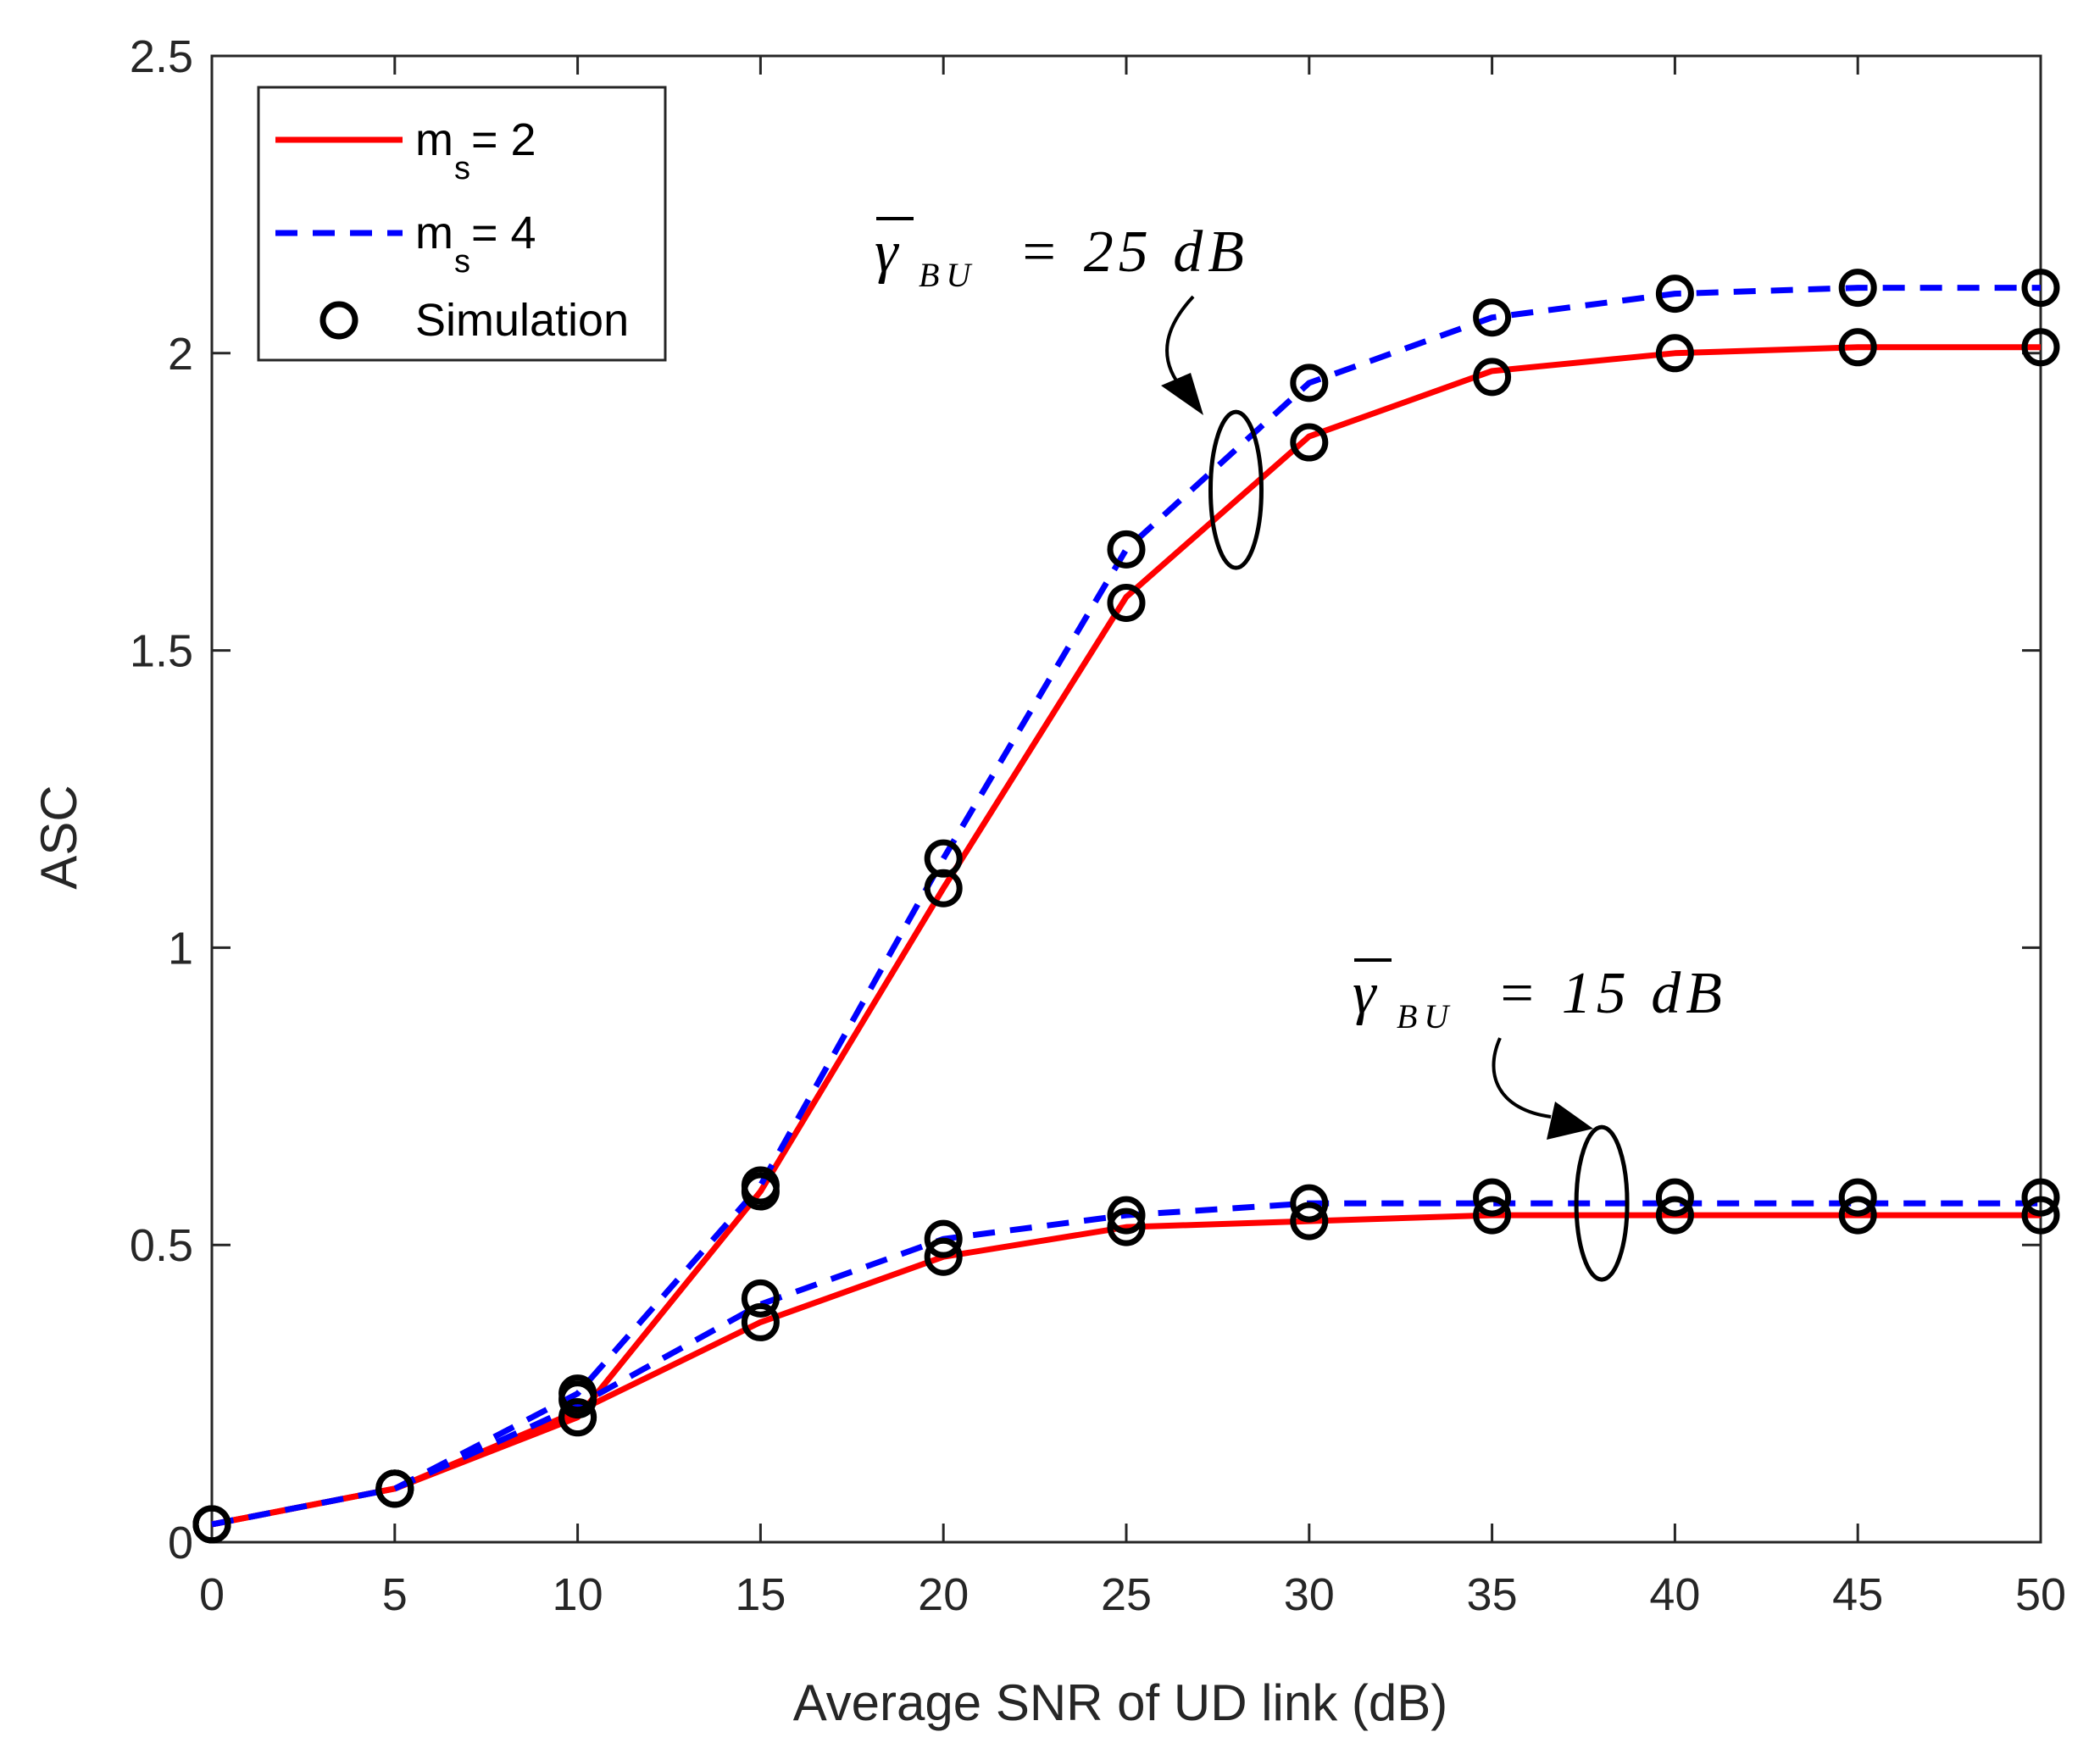 This screenshot has height=1743, width=2100. What do you see at coordinates (338, 320) in the screenshot?
I see `legend-marker` at bounding box center [338, 320].